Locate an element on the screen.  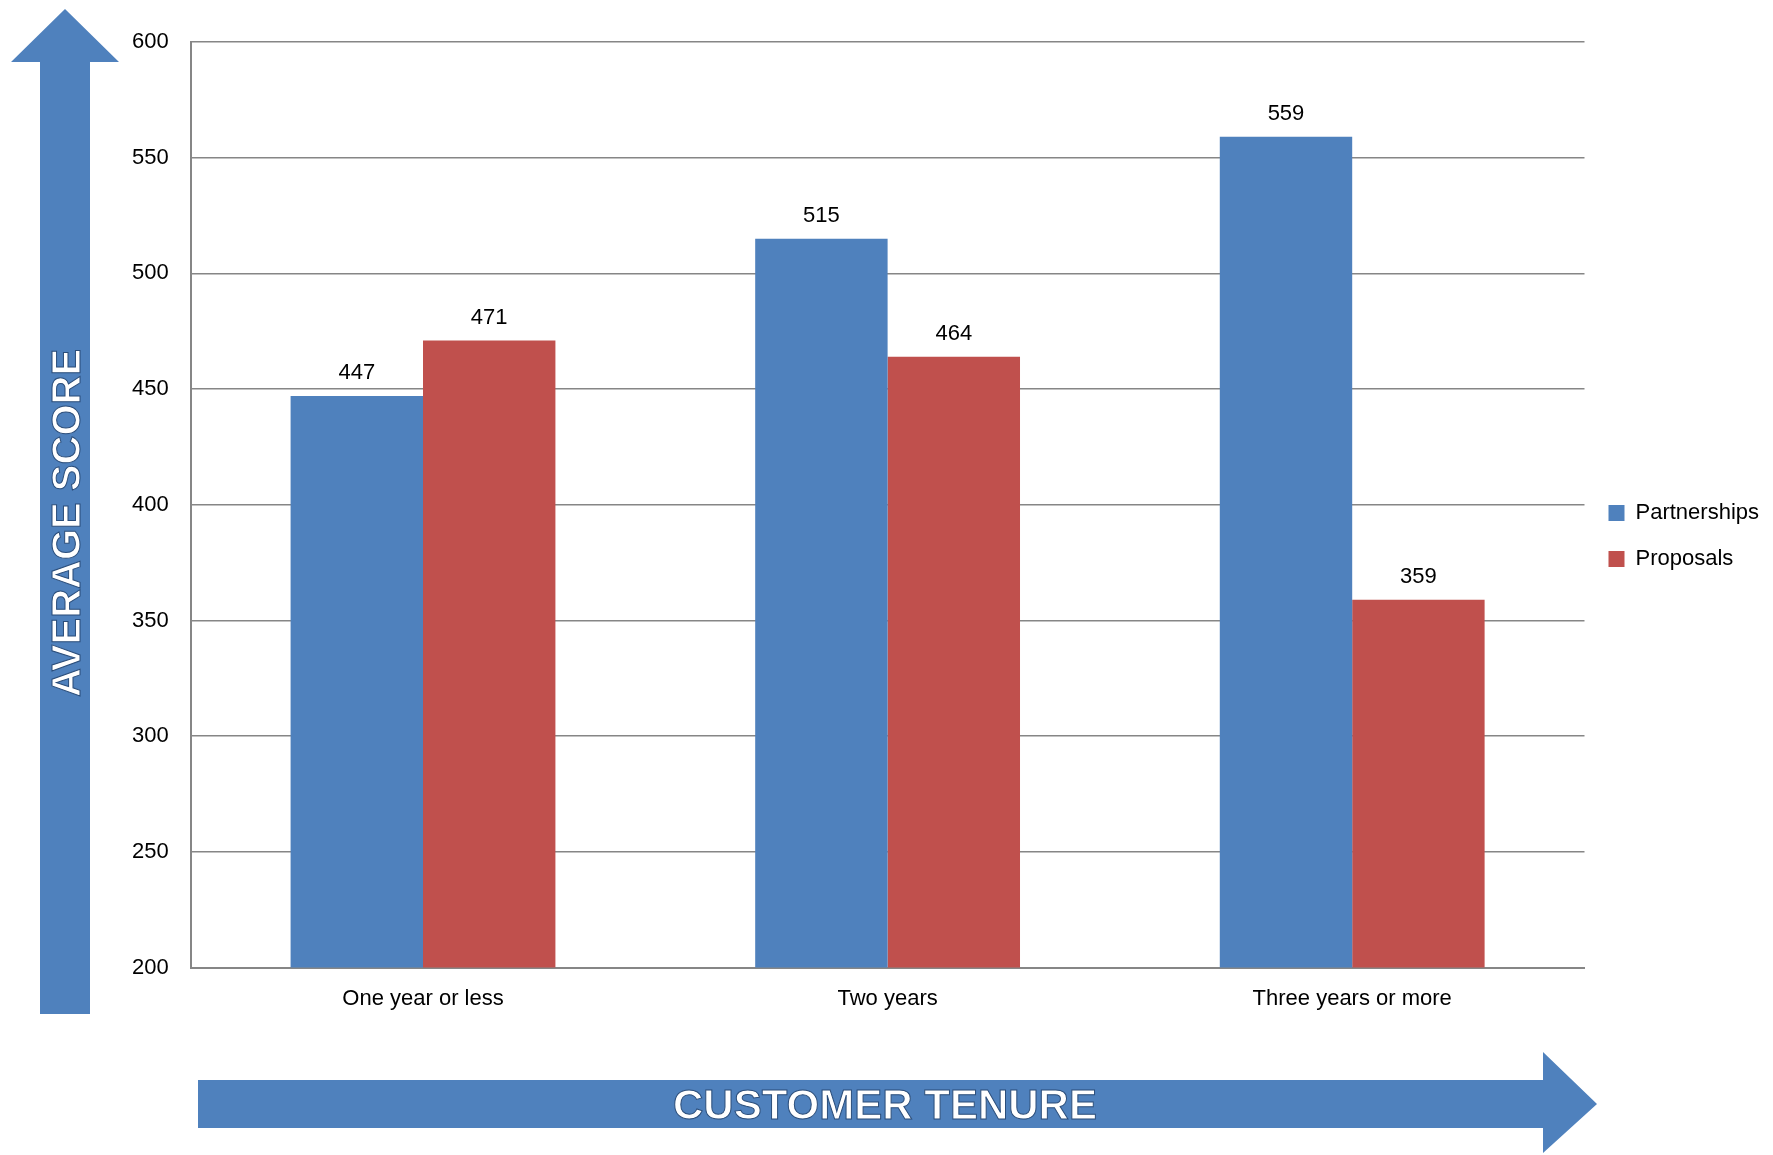
x-tick-label: One year or less is located at coordinates (423, 997).